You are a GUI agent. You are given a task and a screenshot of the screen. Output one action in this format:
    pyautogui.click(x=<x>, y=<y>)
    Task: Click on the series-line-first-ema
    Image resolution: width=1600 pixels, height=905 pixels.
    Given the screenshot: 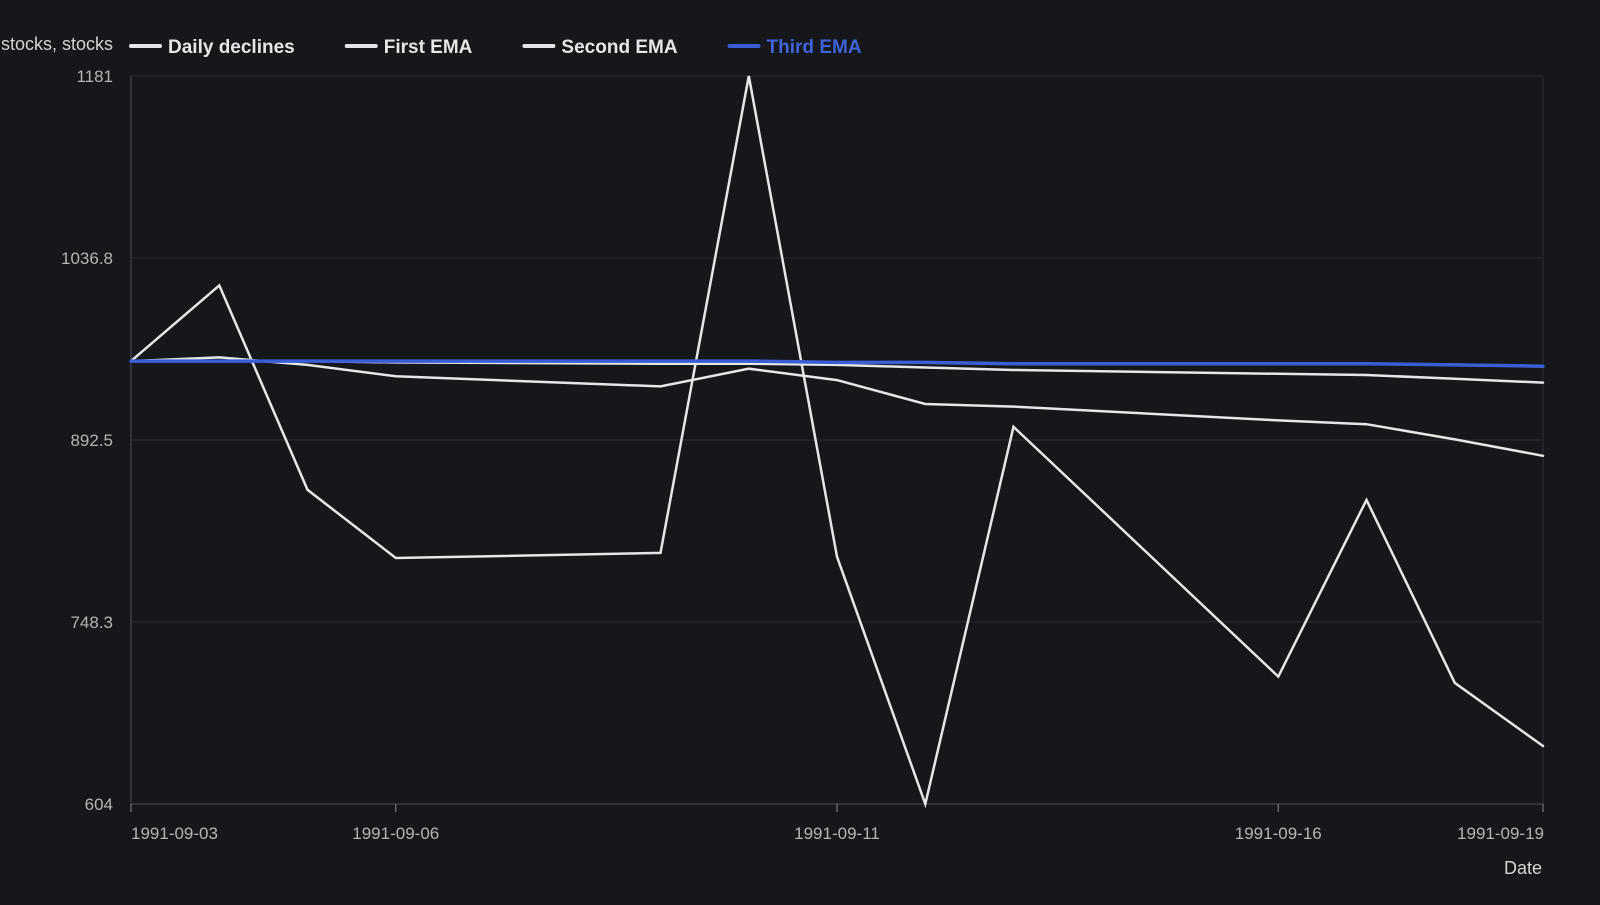 What is the action you would take?
    pyautogui.click(x=837, y=407)
    